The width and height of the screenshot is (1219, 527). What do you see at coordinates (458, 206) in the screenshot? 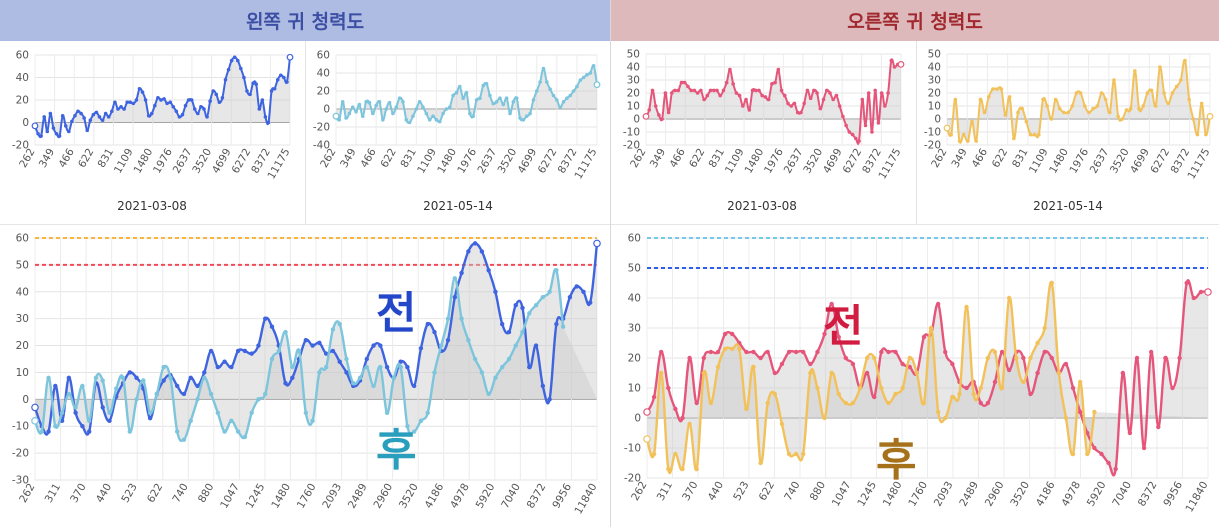
I see `left-small-after-date: 2021-05-14` at bounding box center [458, 206].